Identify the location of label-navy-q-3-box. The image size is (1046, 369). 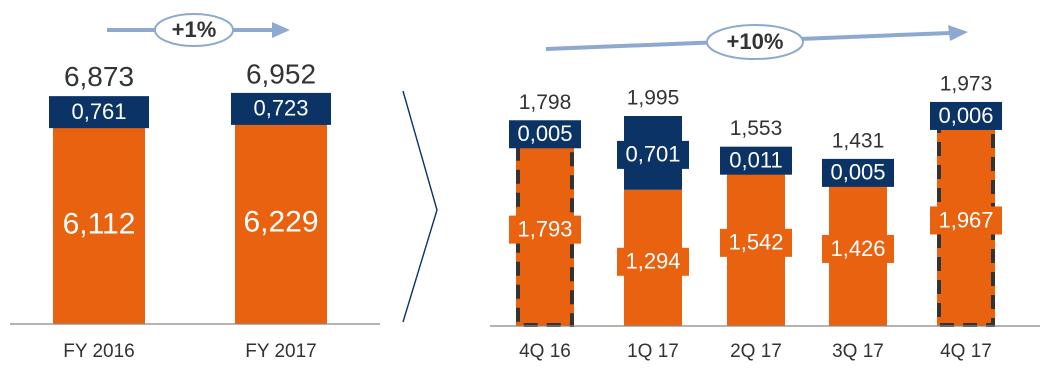
(858, 172).